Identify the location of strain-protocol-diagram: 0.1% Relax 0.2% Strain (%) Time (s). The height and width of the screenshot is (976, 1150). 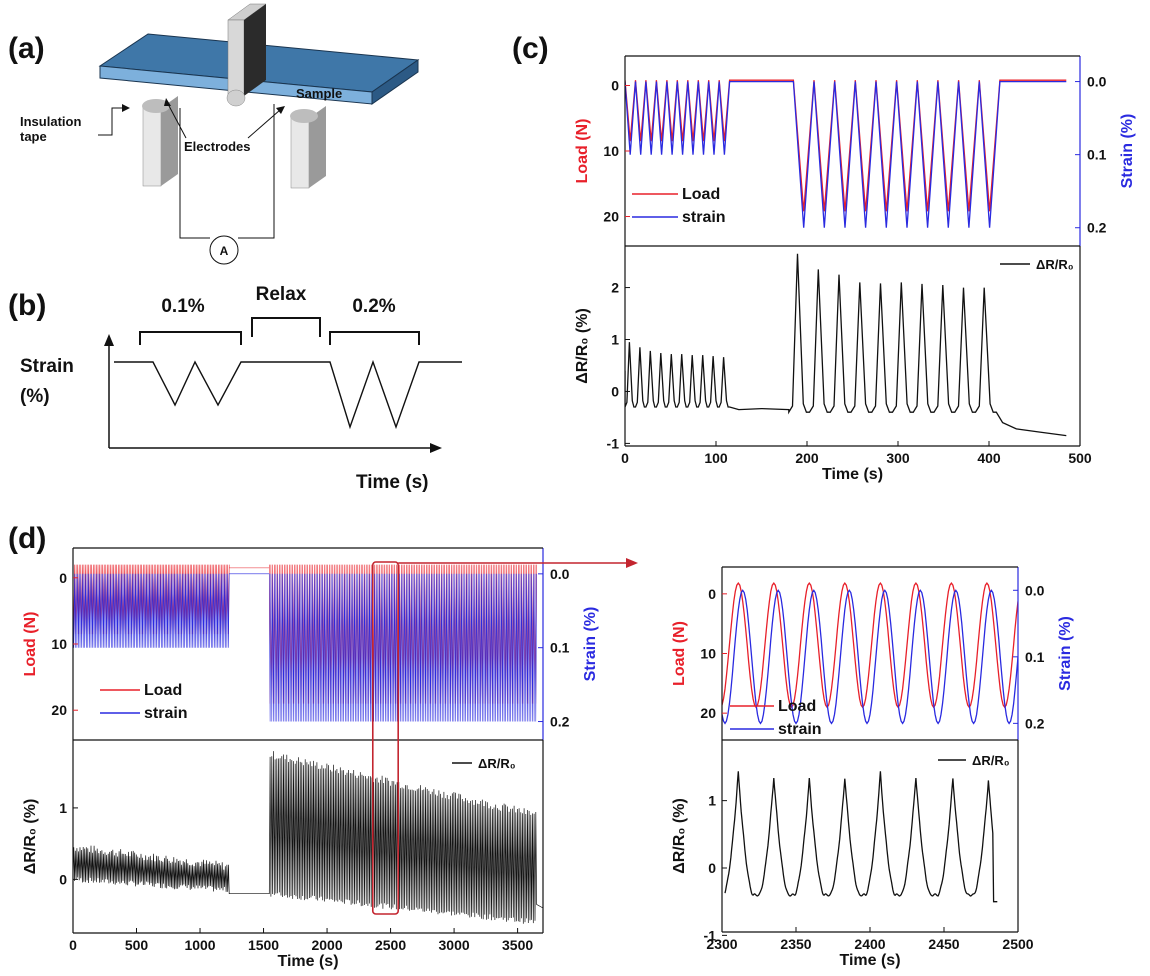
(241, 388).